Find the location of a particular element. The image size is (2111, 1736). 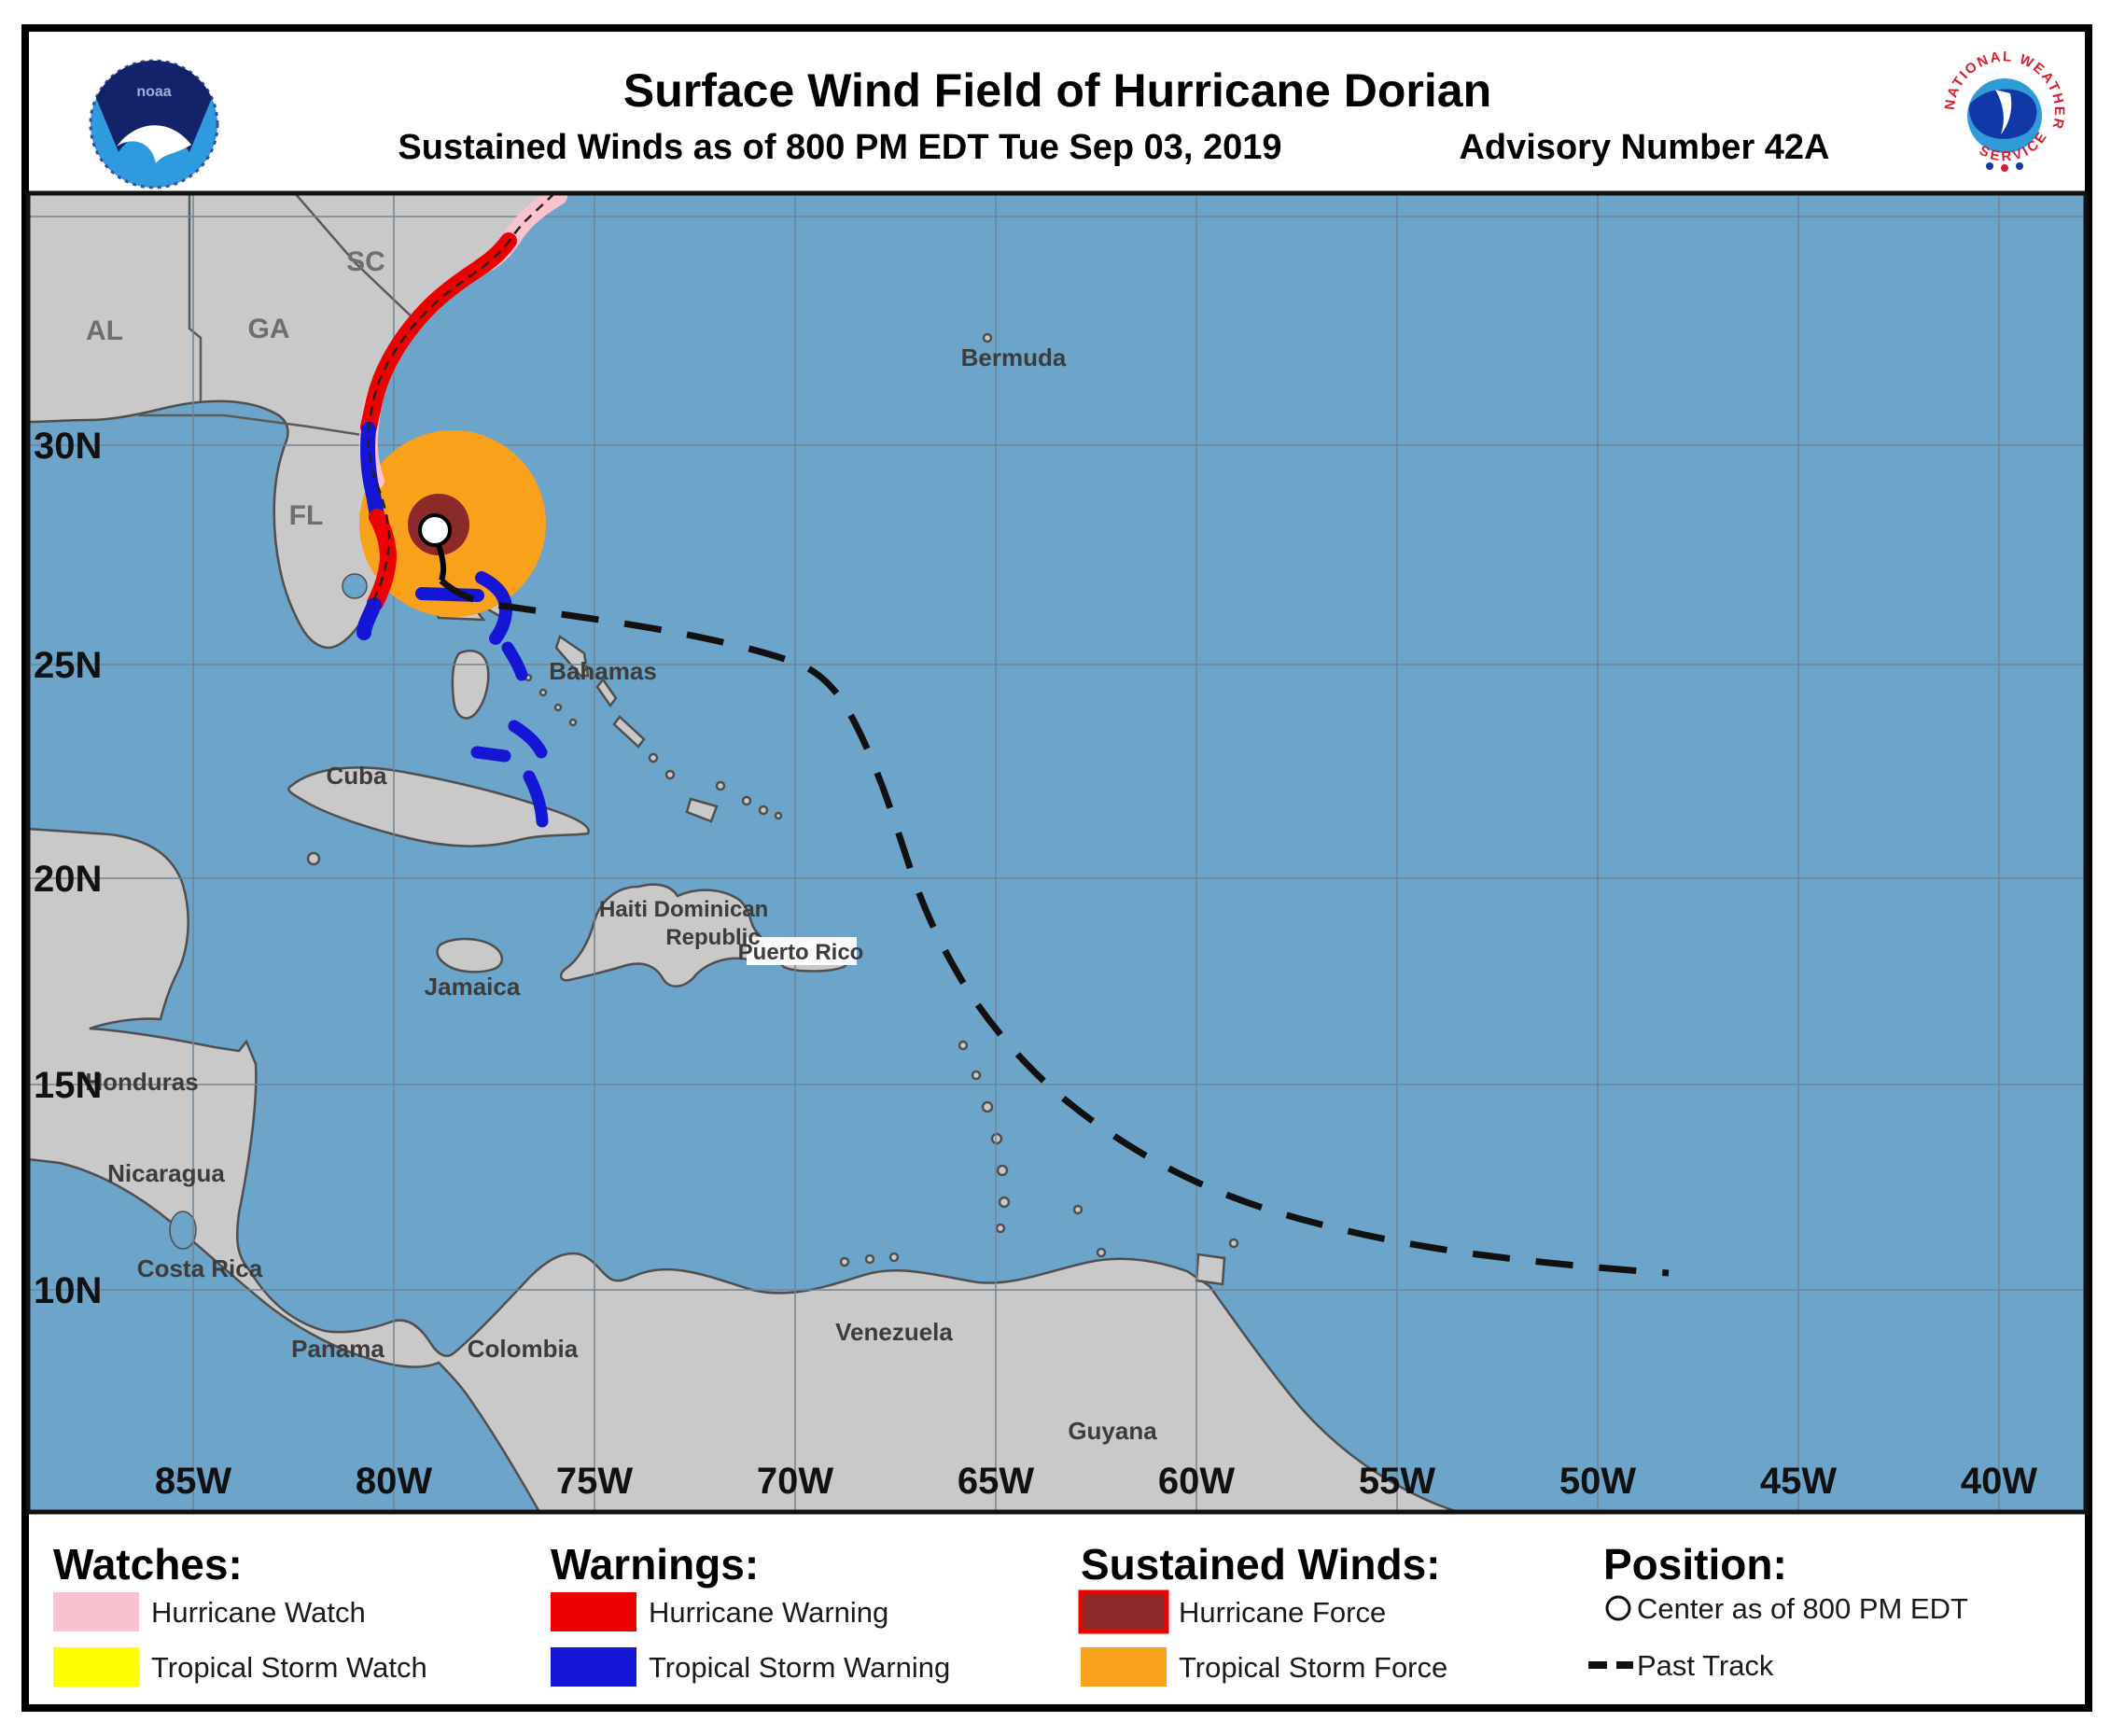

lon-label: 65W is located at coordinates (996, 1481).